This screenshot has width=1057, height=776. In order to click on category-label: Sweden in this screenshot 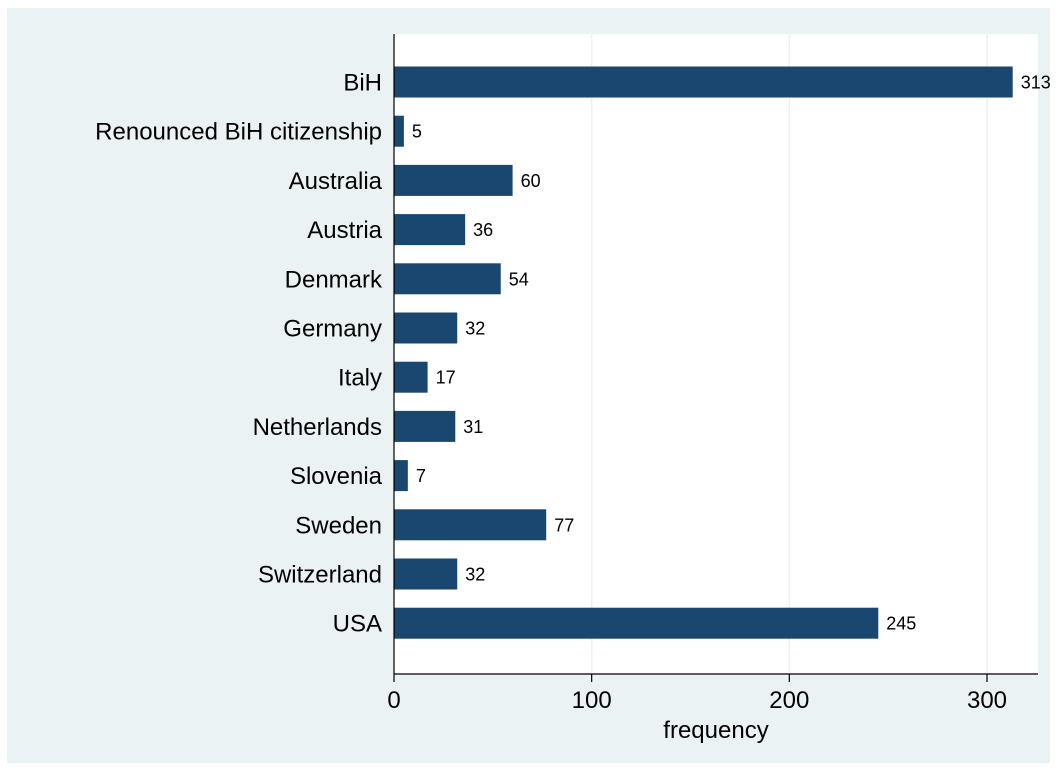, I will do `click(338, 525)`.